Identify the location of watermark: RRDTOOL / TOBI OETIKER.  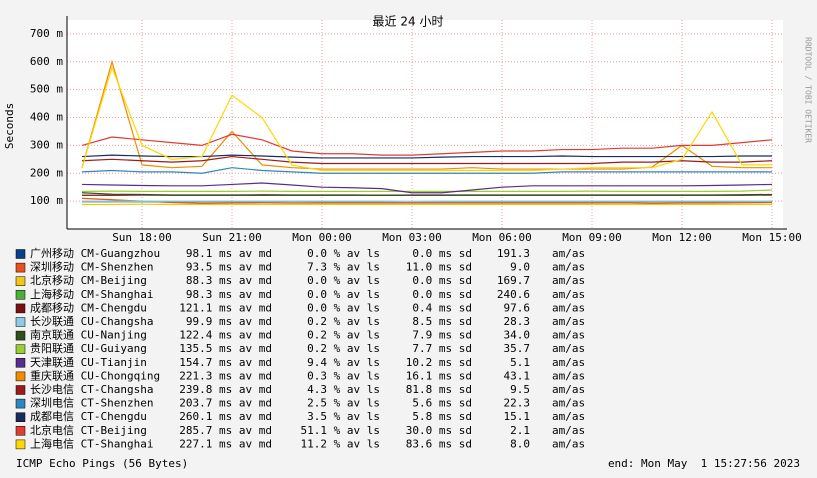
(808, 90).